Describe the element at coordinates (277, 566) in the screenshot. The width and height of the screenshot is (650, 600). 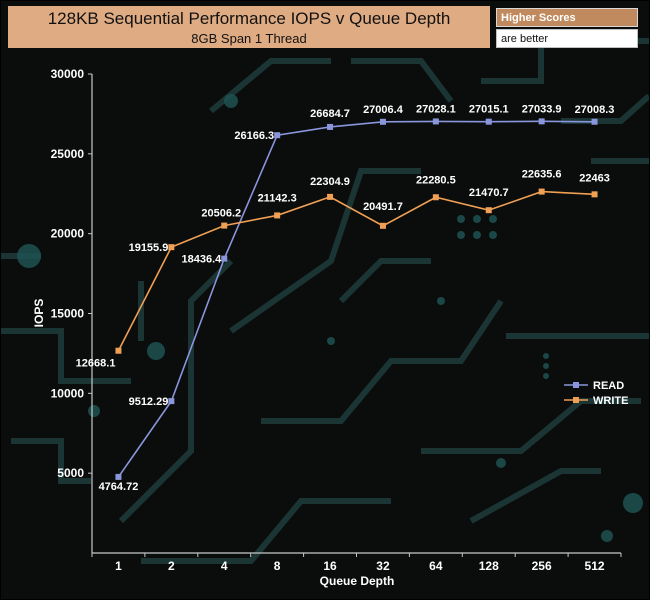
I see `x-tick-label: 8` at that location.